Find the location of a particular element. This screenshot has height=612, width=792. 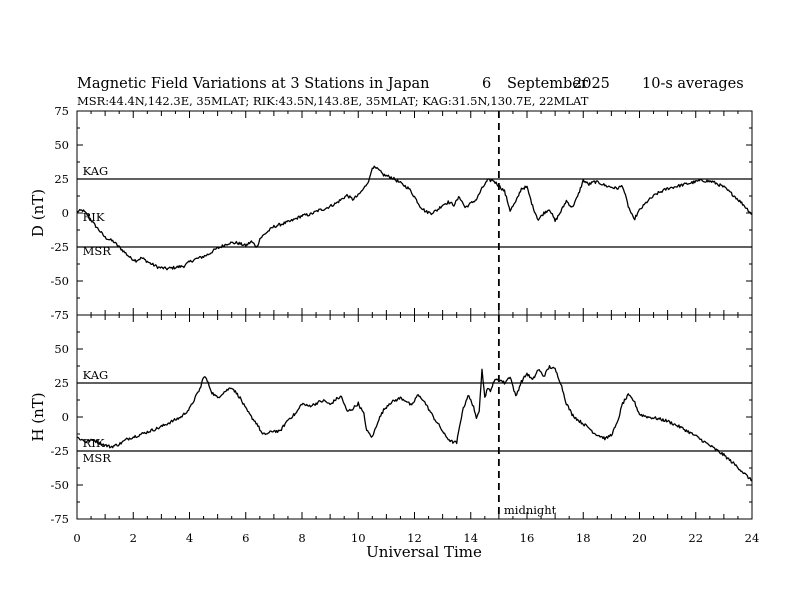

d-y-axis-label: D (nT) is located at coordinates (38, 213).